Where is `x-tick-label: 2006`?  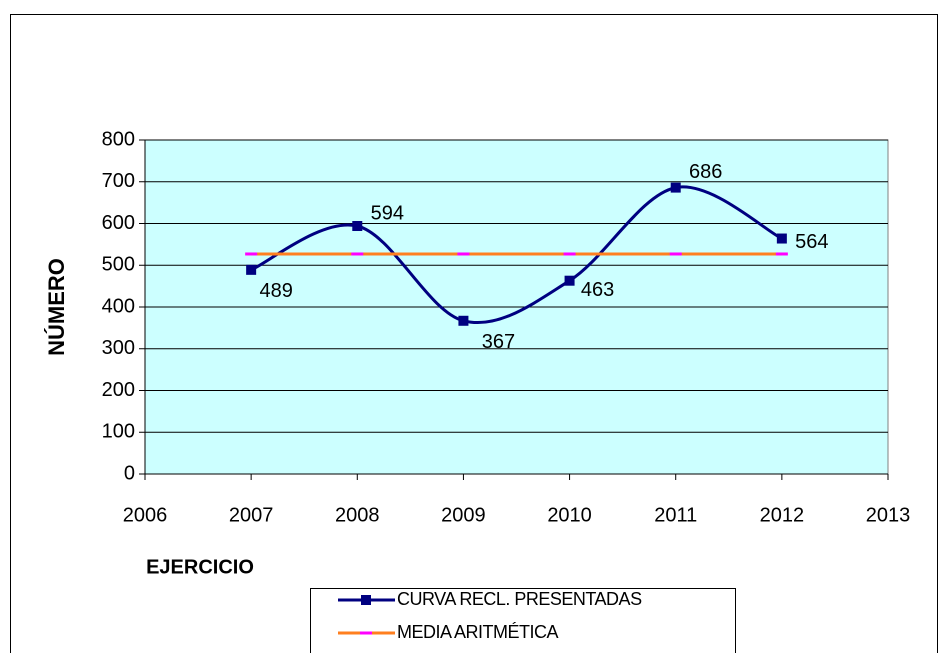 x-tick-label: 2006 is located at coordinates (145, 515).